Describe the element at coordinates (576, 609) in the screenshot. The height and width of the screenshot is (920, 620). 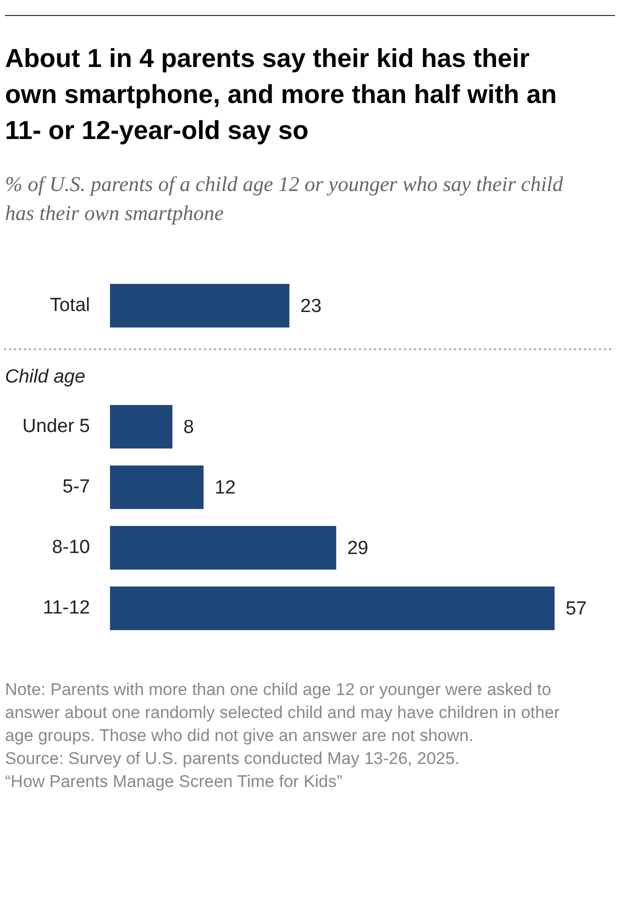
I see `data-label: 57` at that location.